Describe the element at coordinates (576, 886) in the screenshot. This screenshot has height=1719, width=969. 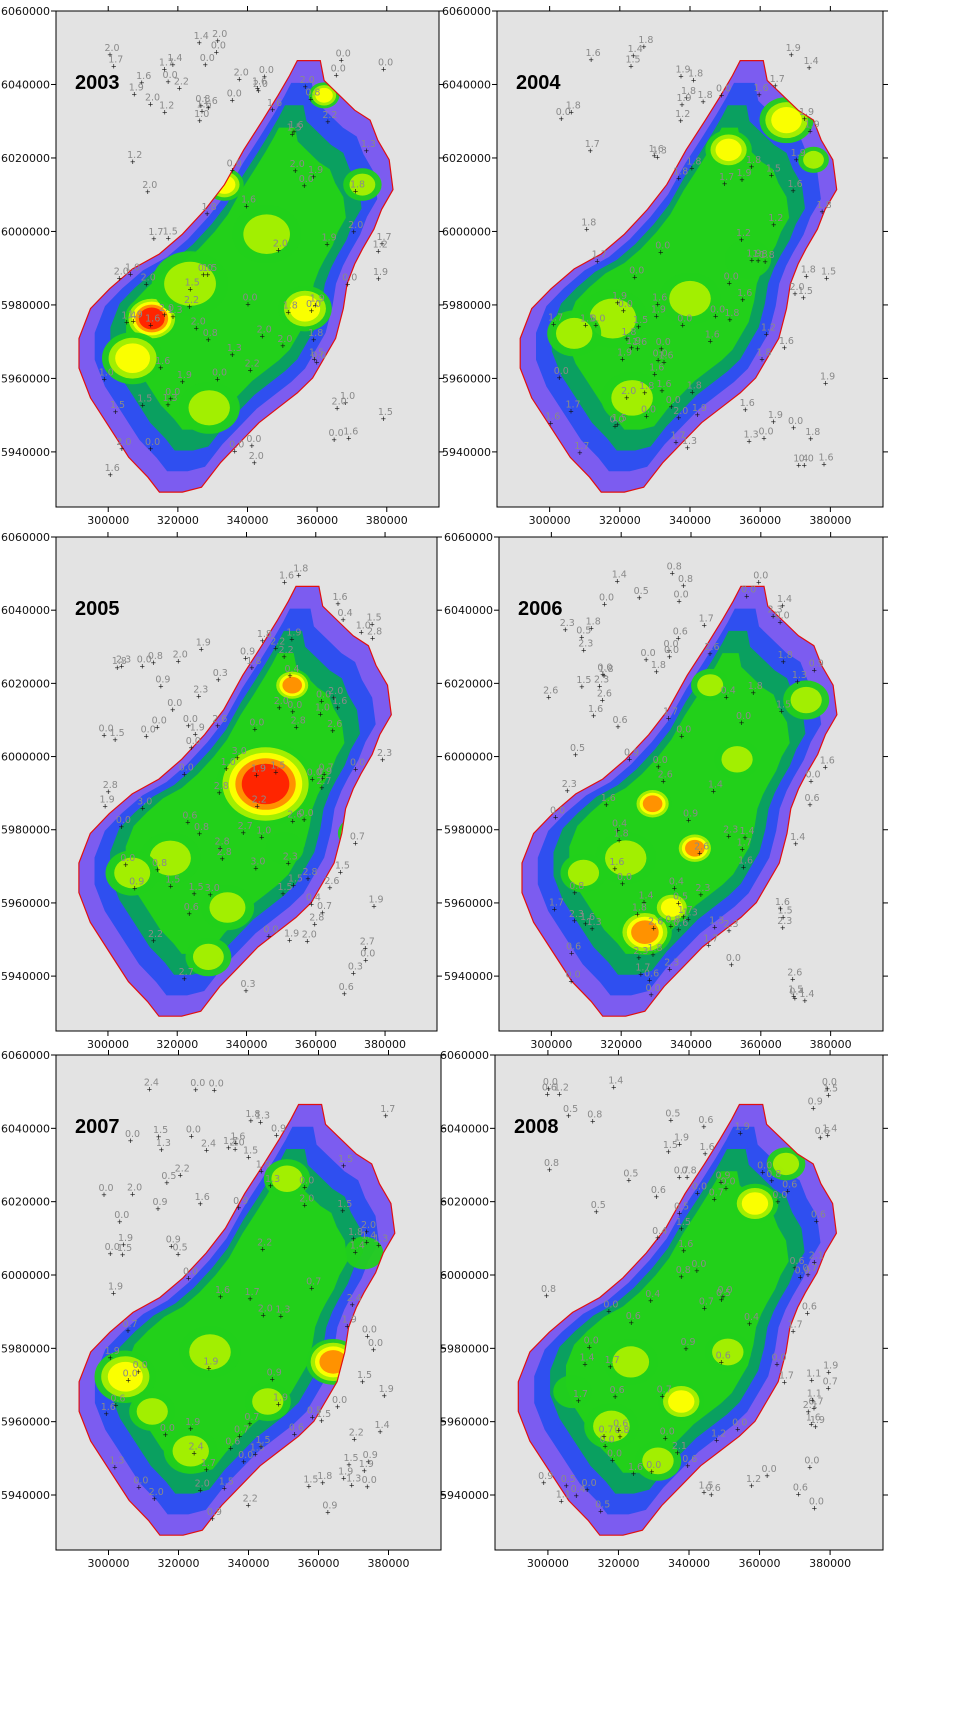
I see `sample-value: 0.8` at that location.